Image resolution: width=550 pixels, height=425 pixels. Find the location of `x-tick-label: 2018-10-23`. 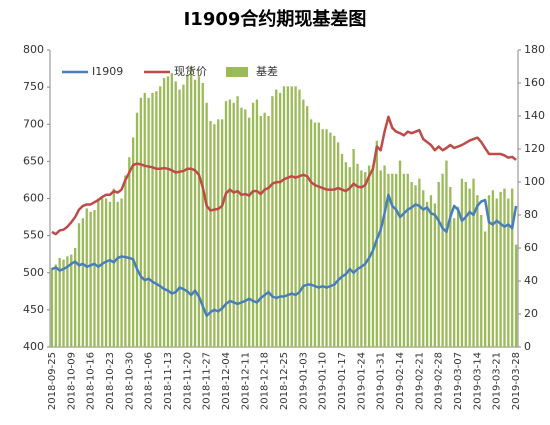

x-tick-label: 2018-10-23 is located at coordinates (110, 381).